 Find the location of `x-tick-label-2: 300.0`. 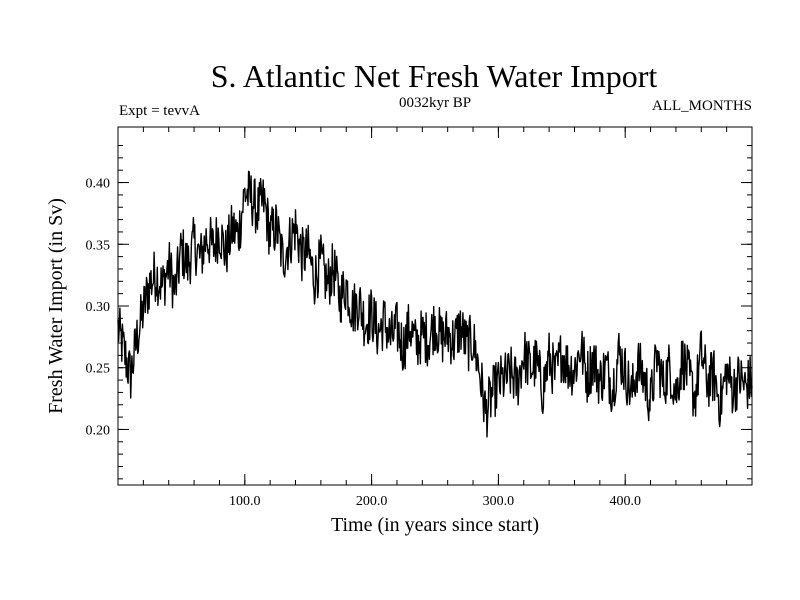

x-tick-label-2: 300.0 is located at coordinates (499, 501).